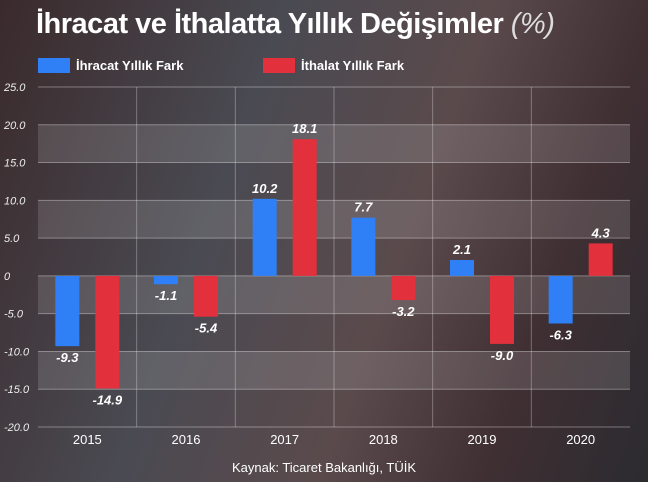 The image size is (648, 482). Describe the element at coordinates (17, 352) in the screenshot. I see `y-tick-label: -10.0` at that location.